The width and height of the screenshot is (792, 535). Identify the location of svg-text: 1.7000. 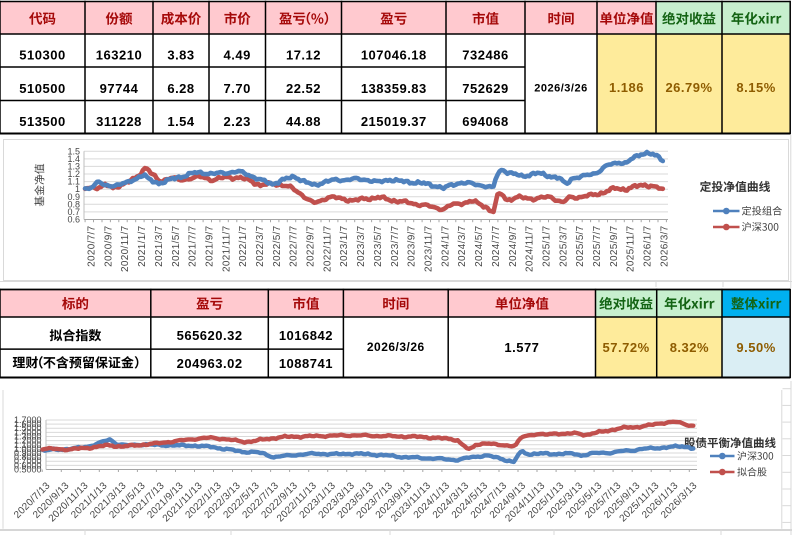
(28, 420).